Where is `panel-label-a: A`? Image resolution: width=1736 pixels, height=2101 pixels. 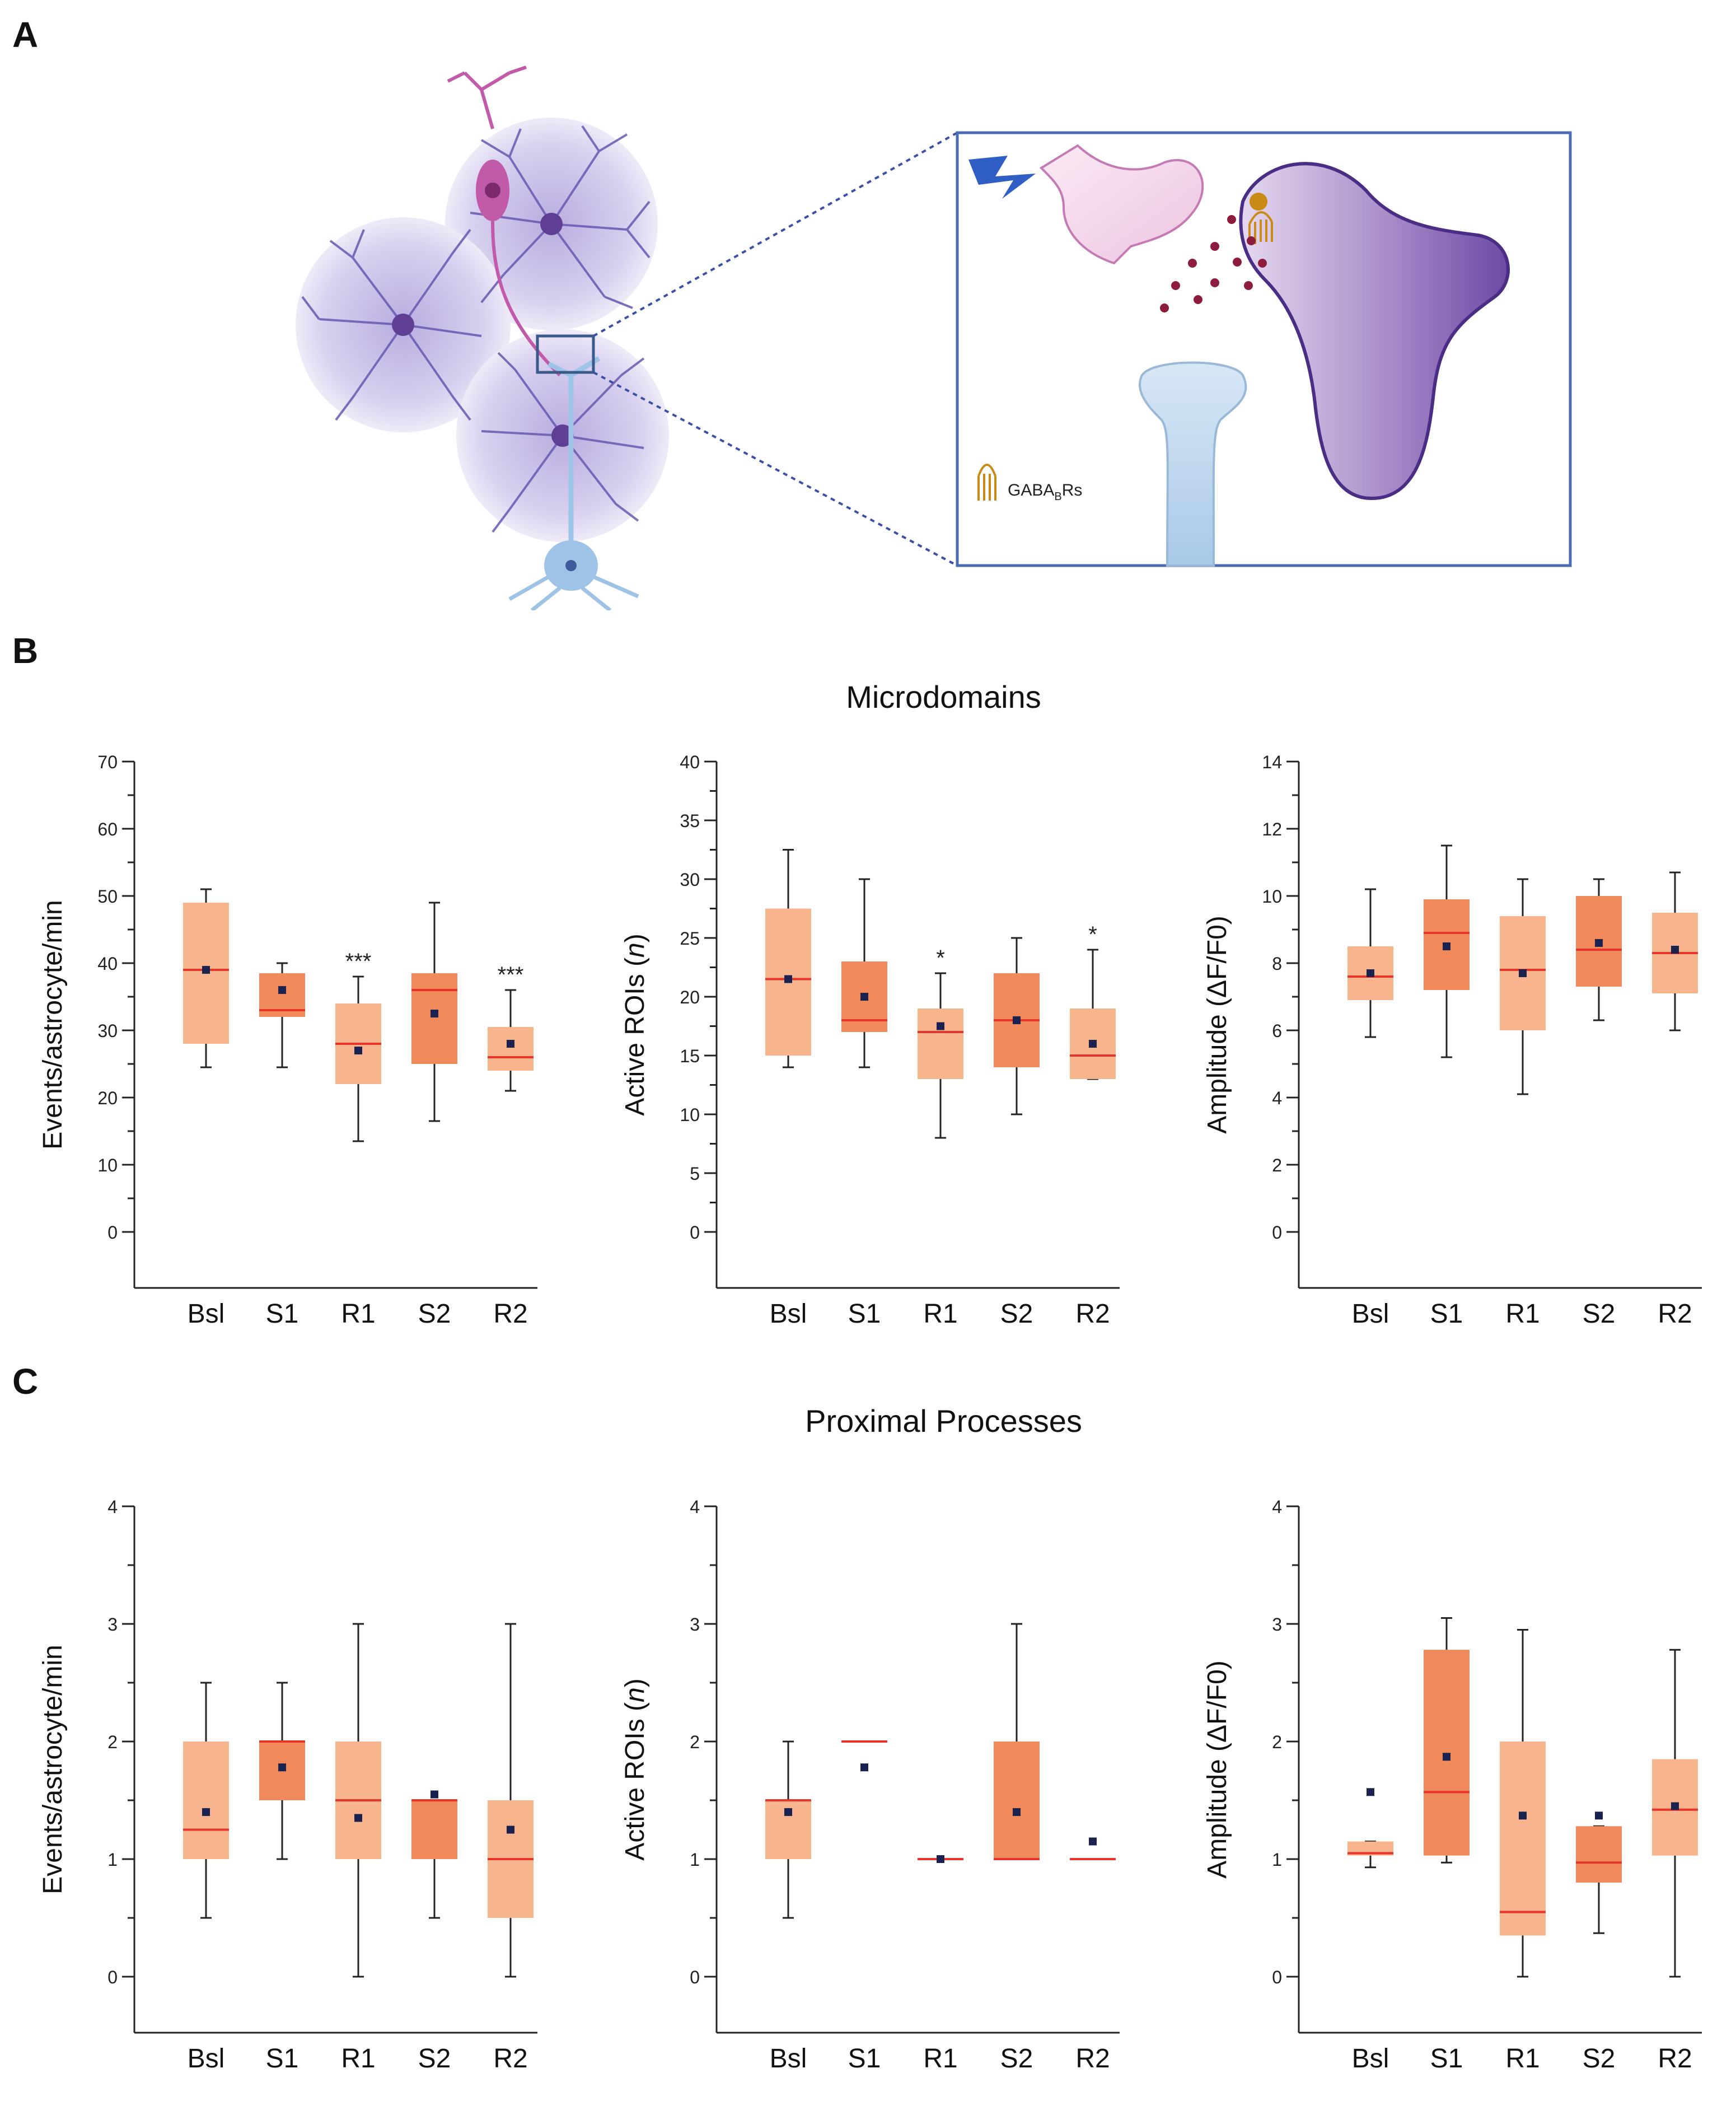 panel-label-a: A is located at coordinates (26, 35).